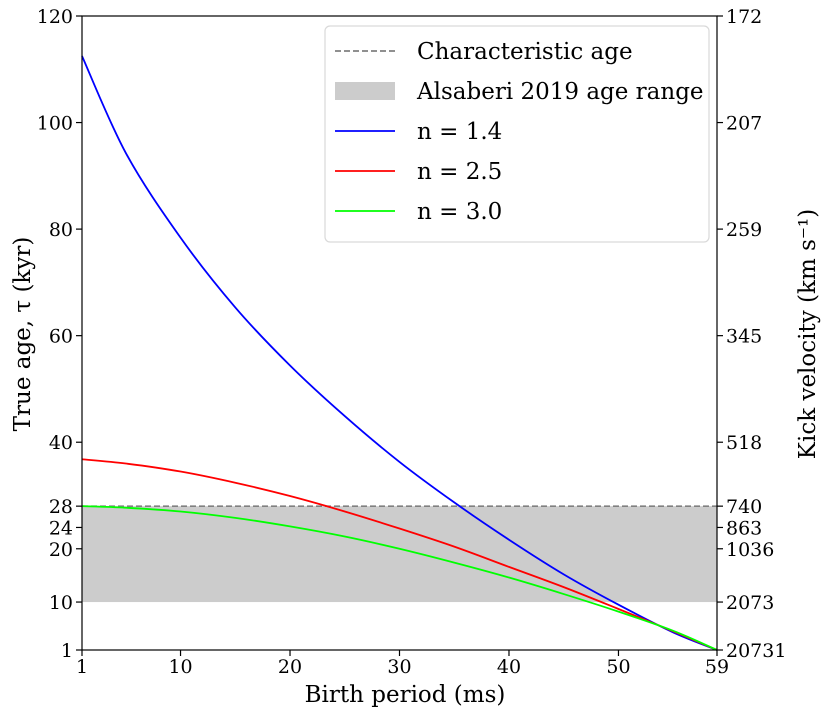 Image resolution: width=831 pixels, height=718 pixels. Describe the element at coordinates (525, 52) in the screenshot. I see `legend-label-0: Characteristic age` at that location.